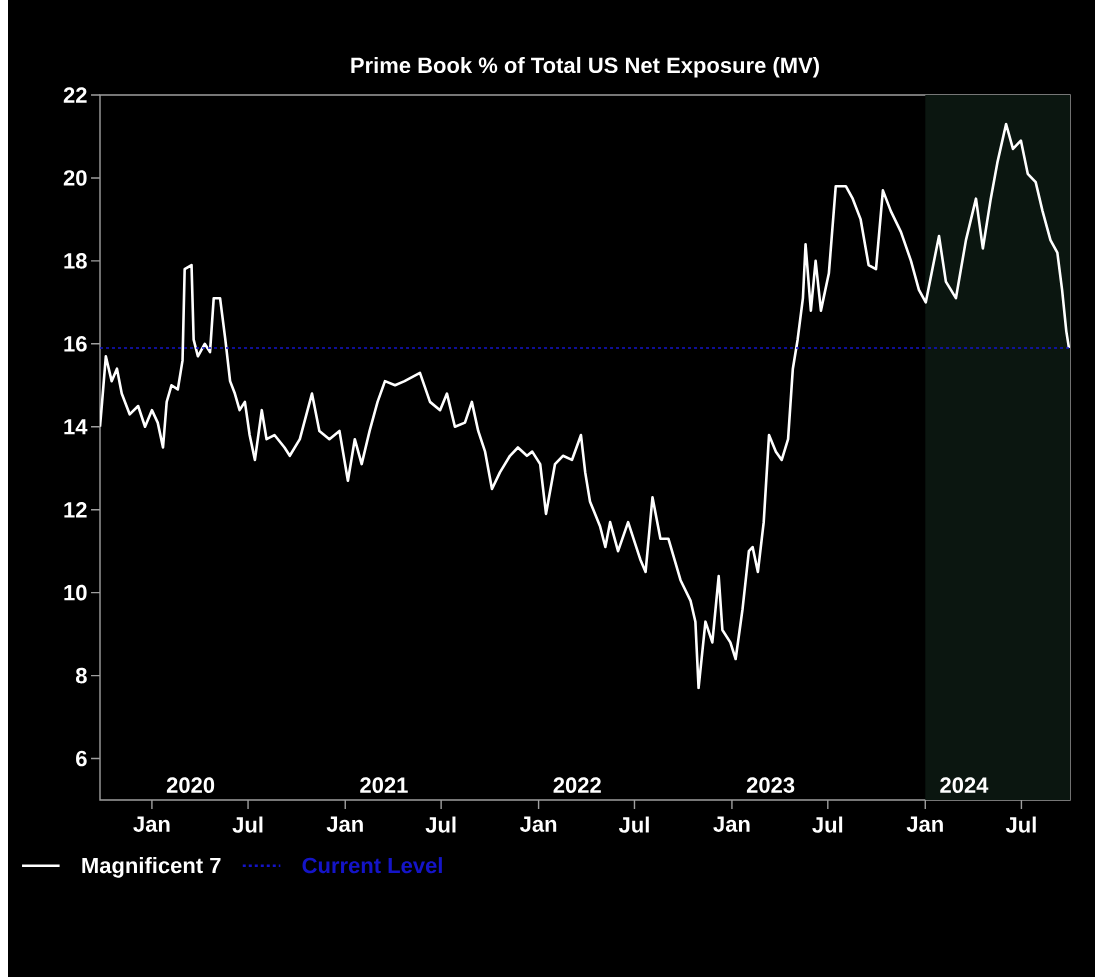  Describe the element at coordinates (75, 510) in the screenshot. I see `y-tick-label: 12` at that location.